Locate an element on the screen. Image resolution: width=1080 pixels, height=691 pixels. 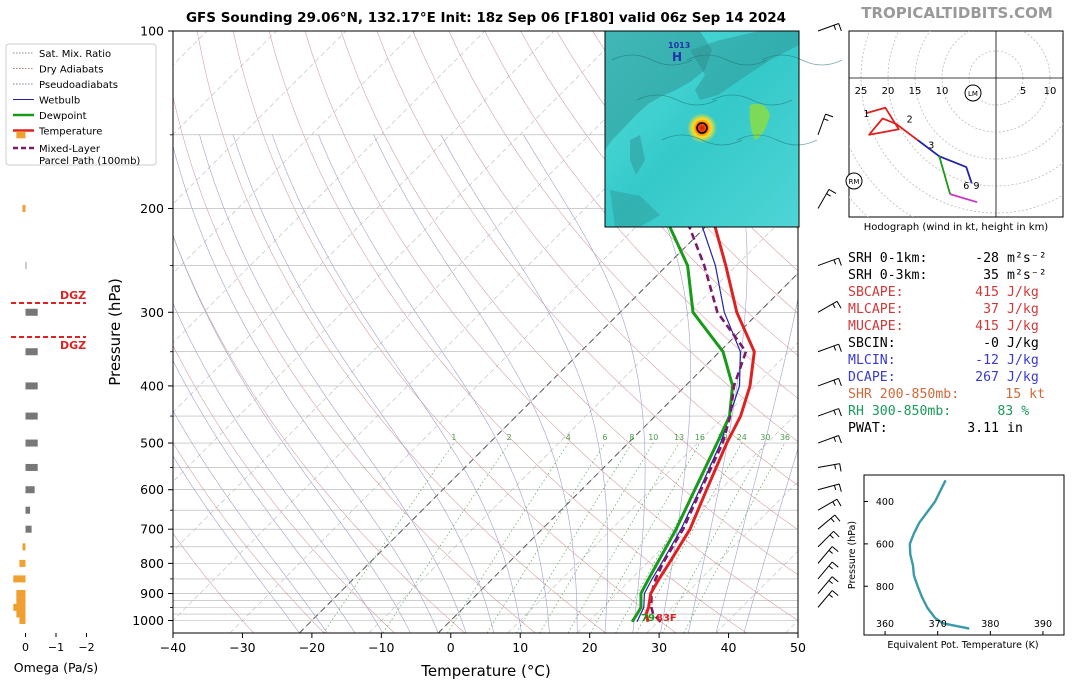
brand-watermark: TROPICALTIDBITS.COM is located at coordinates (957, 13).